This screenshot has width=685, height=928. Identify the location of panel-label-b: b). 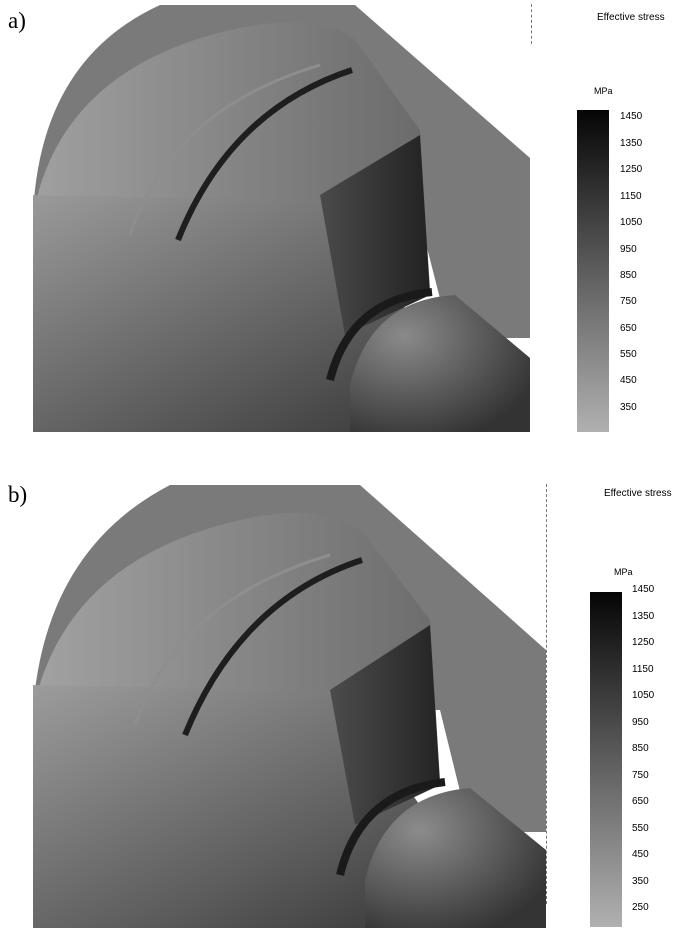
(18, 494).